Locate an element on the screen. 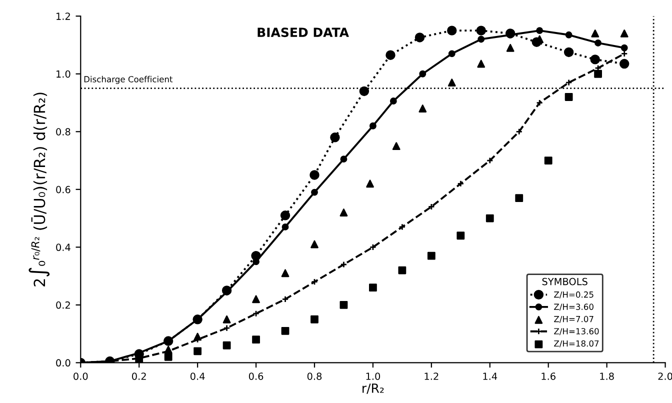 The width and height of the screenshot is (672, 403). x-tick-label: 1.6 is located at coordinates (549, 376).